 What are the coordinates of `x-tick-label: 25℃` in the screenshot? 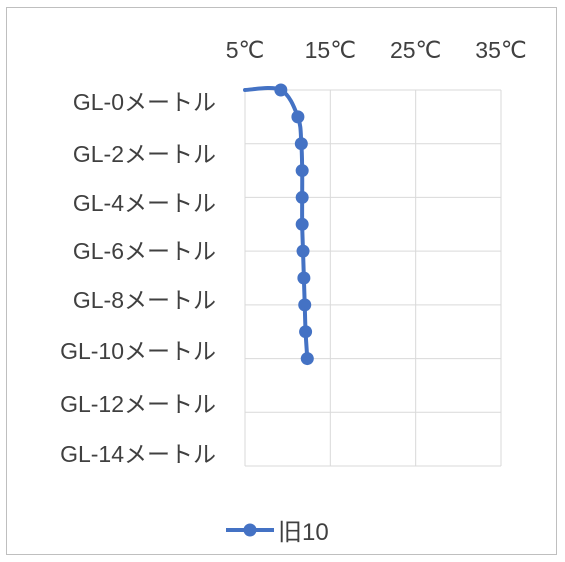 It's located at (415, 50).